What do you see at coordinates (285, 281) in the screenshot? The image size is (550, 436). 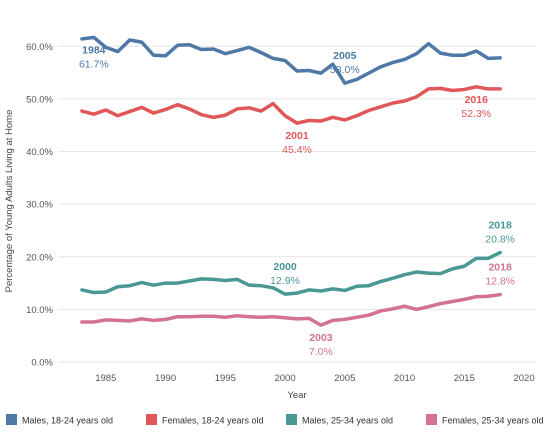 I see `annotation-value-label: 12.9%` at bounding box center [285, 281].